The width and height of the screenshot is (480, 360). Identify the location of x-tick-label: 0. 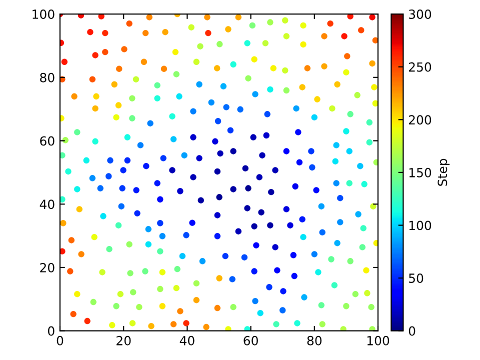
(60, 341).